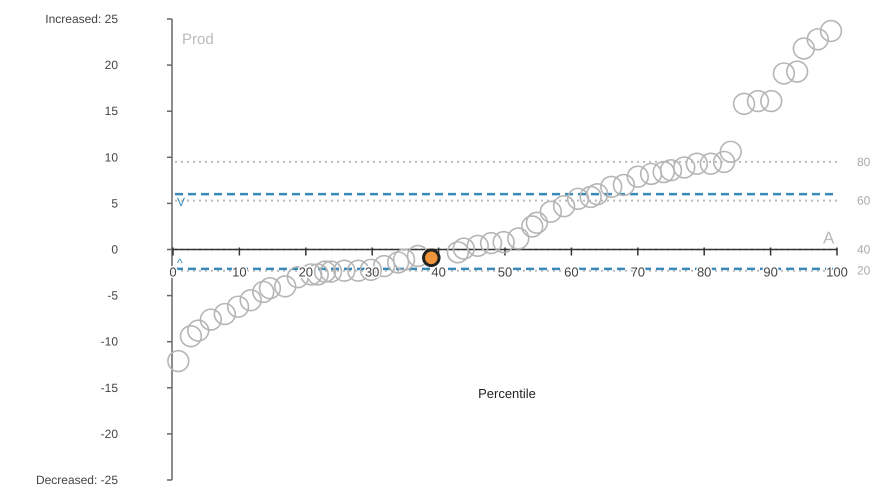  What do you see at coordinates (571, 272) in the screenshot?
I see `x-tick-label: 60` at bounding box center [571, 272].